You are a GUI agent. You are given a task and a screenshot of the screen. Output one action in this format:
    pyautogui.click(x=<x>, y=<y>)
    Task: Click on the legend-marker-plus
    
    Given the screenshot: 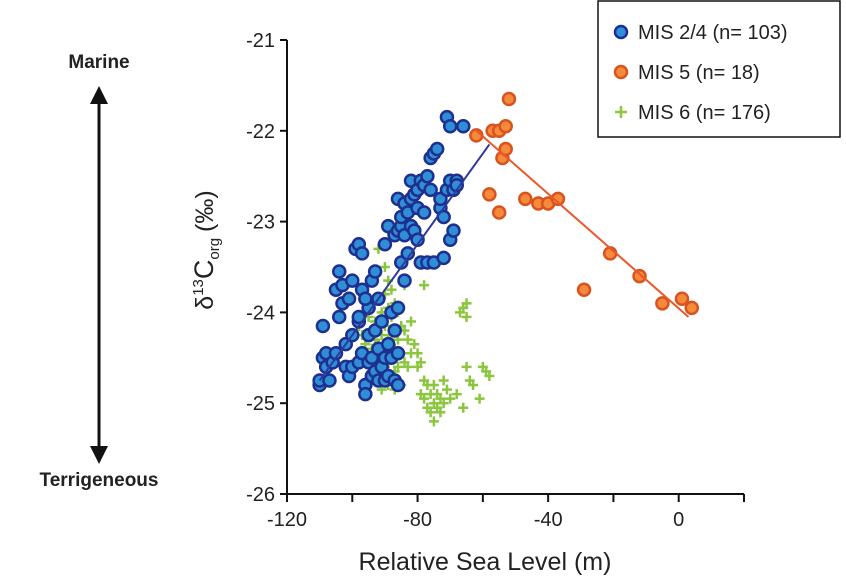 What is the action you would take?
    pyautogui.click(x=621, y=112)
    